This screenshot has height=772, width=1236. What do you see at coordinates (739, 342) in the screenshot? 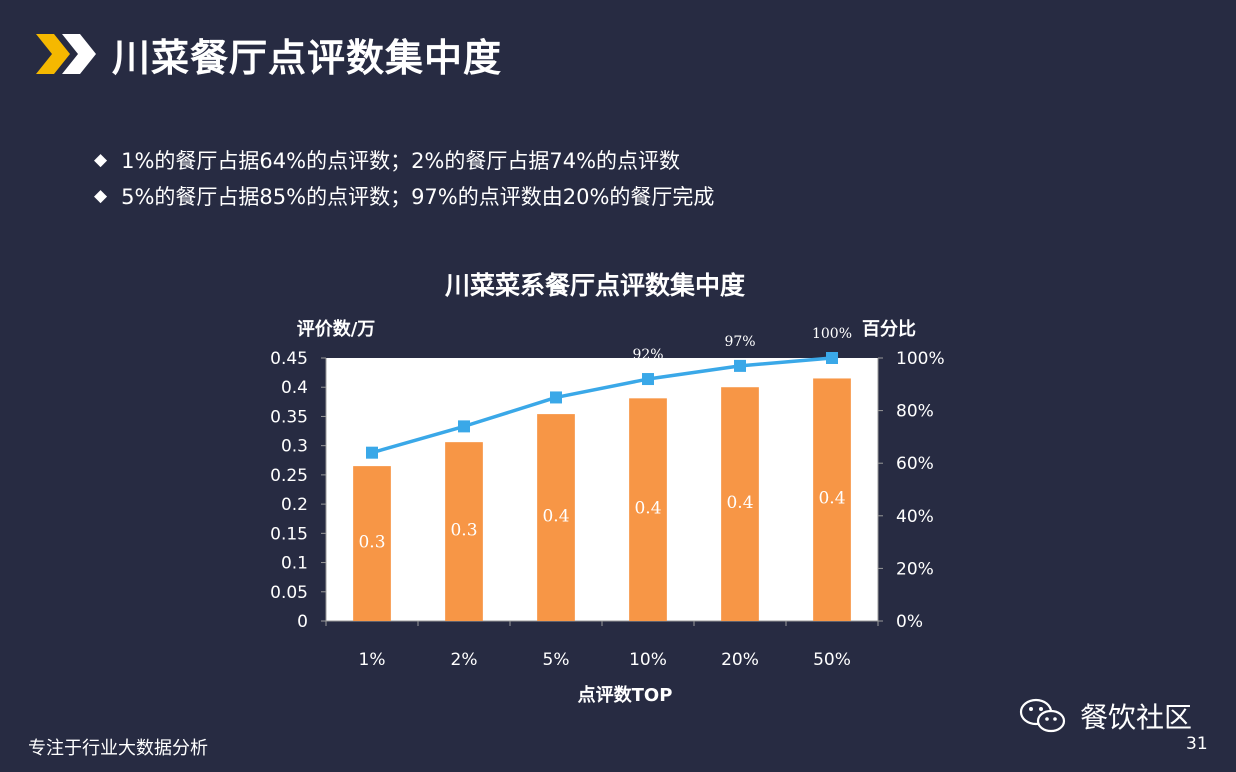
I see `line-data-label: 97%` at bounding box center [739, 342].